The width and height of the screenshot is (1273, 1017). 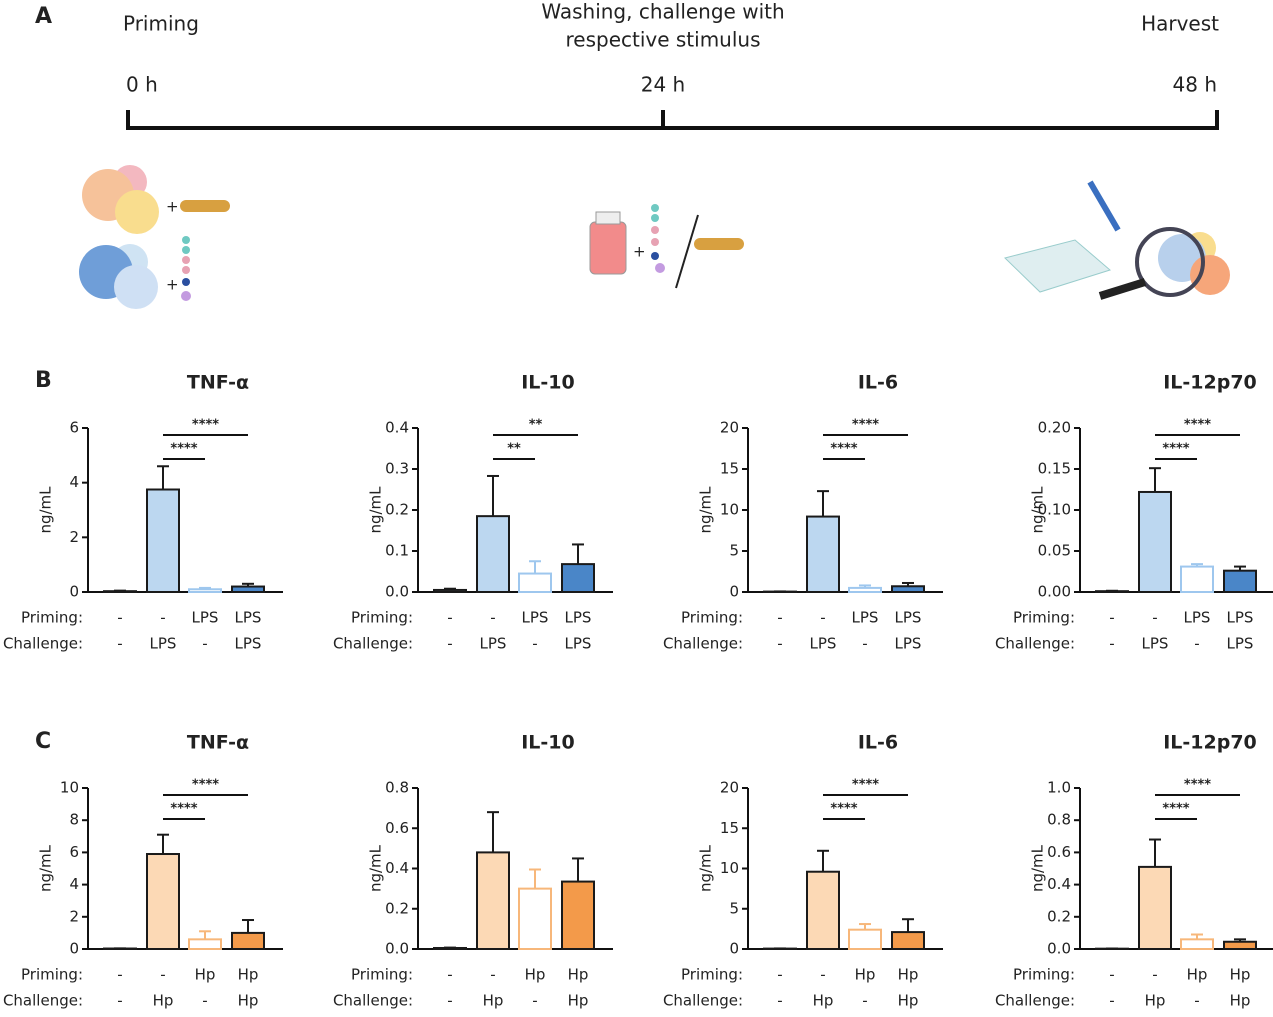 What do you see at coordinates (397, 828) in the screenshot?
I see `y-tick-label: 0.6` at bounding box center [397, 828].